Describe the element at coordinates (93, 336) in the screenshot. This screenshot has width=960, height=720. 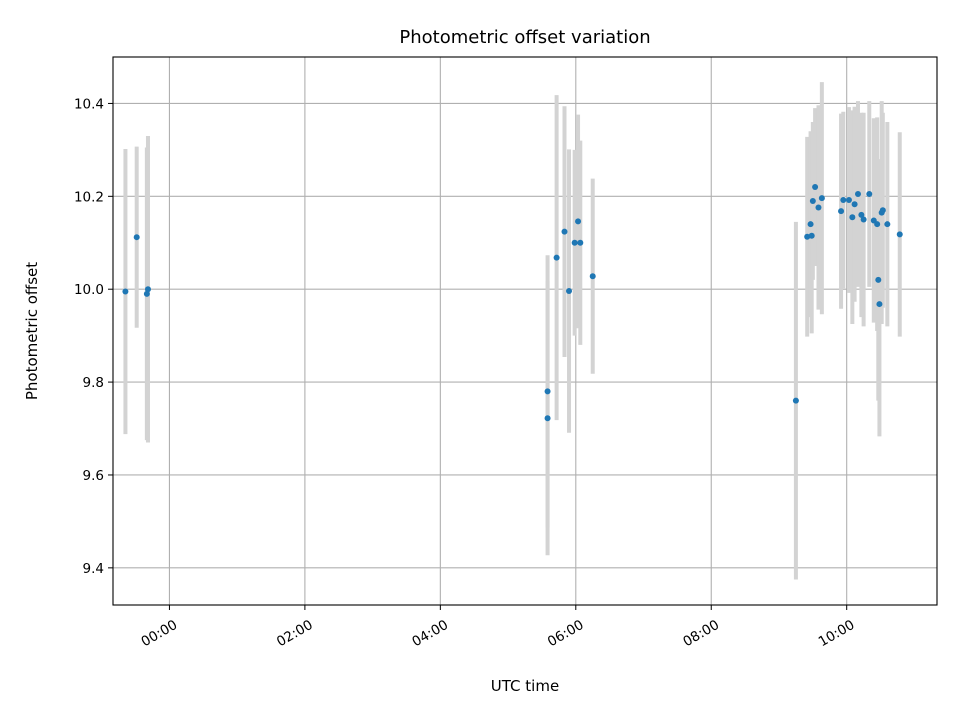
I see `y-axis-ticks: 9.4 9.6 9.8 10.0 10.2 10.4` at that location.